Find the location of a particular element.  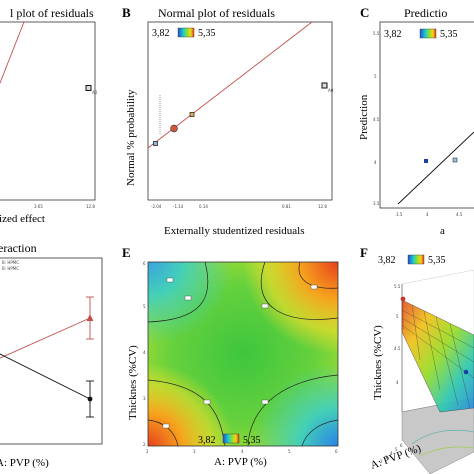

panel-e-xtick-4: 6 is located at coordinates (336, 451).